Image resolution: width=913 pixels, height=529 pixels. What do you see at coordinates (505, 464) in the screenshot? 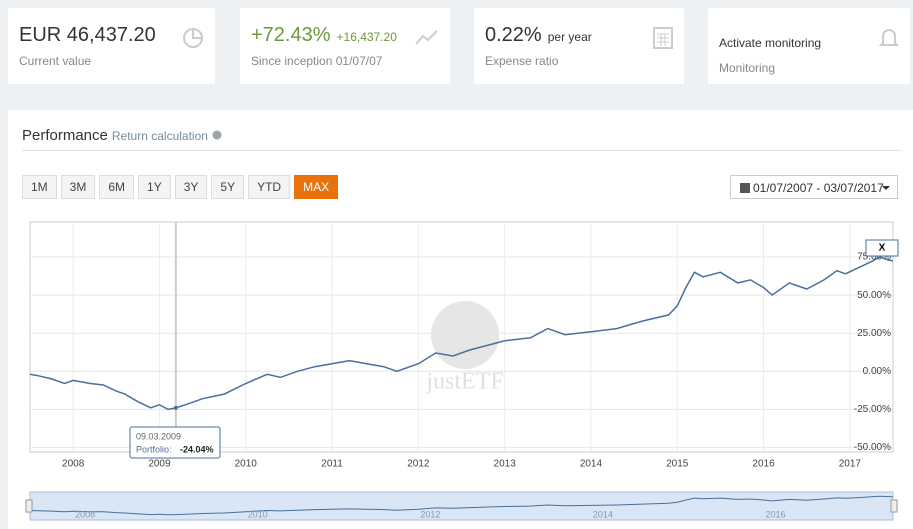
I see `x-tick-label: 2013` at bounding box center [505, 464].